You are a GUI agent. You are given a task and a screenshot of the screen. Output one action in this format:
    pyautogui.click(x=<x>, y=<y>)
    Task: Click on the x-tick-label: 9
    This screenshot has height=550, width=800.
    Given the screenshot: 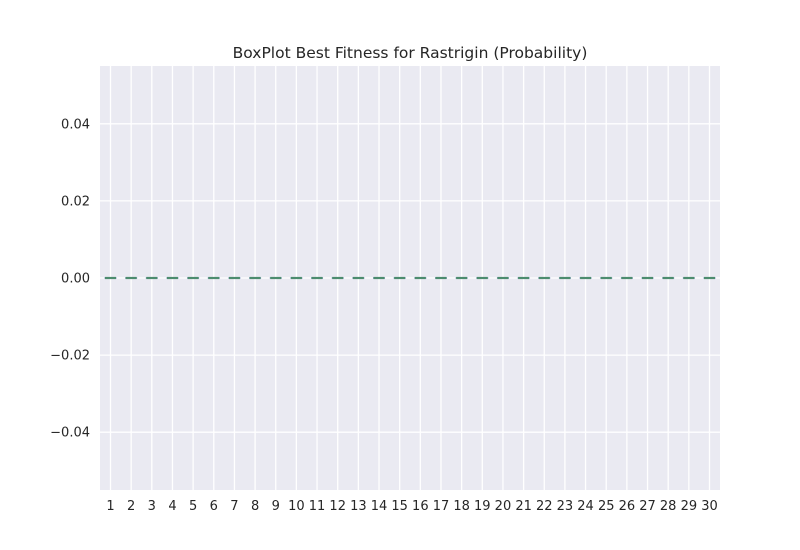 What is the action you would take?
    pyautogui.click(x=276, y=506)
    